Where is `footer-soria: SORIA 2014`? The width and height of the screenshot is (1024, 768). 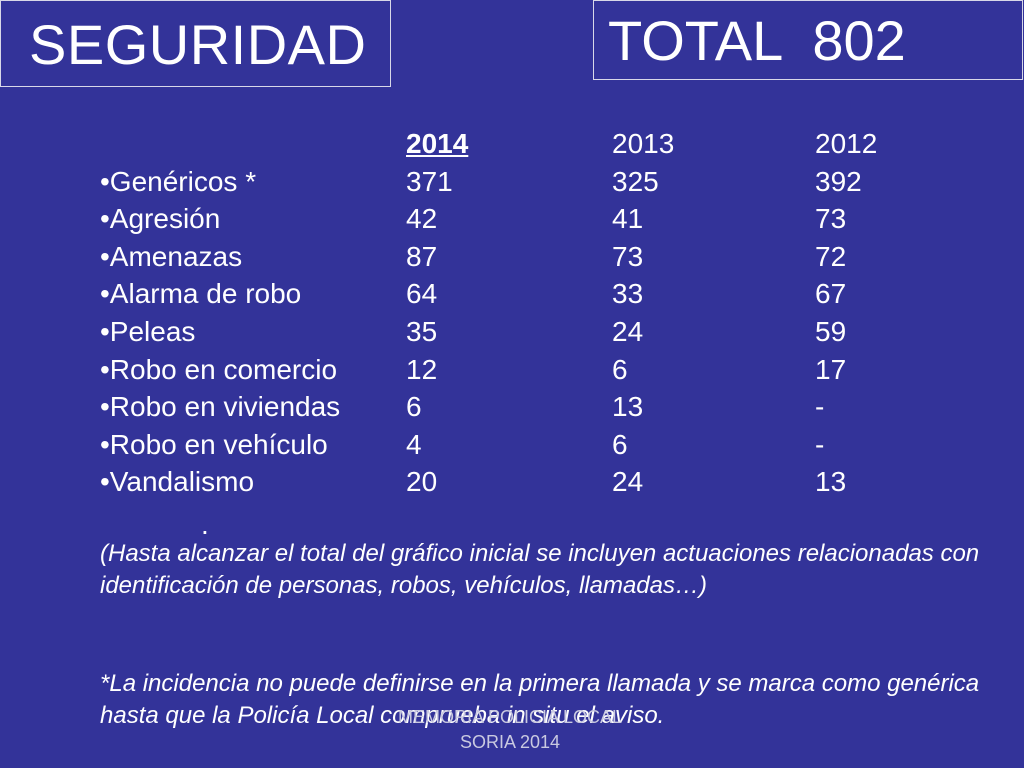 footer-soria: SORIA 2014 is located at coordinates (510, 742).